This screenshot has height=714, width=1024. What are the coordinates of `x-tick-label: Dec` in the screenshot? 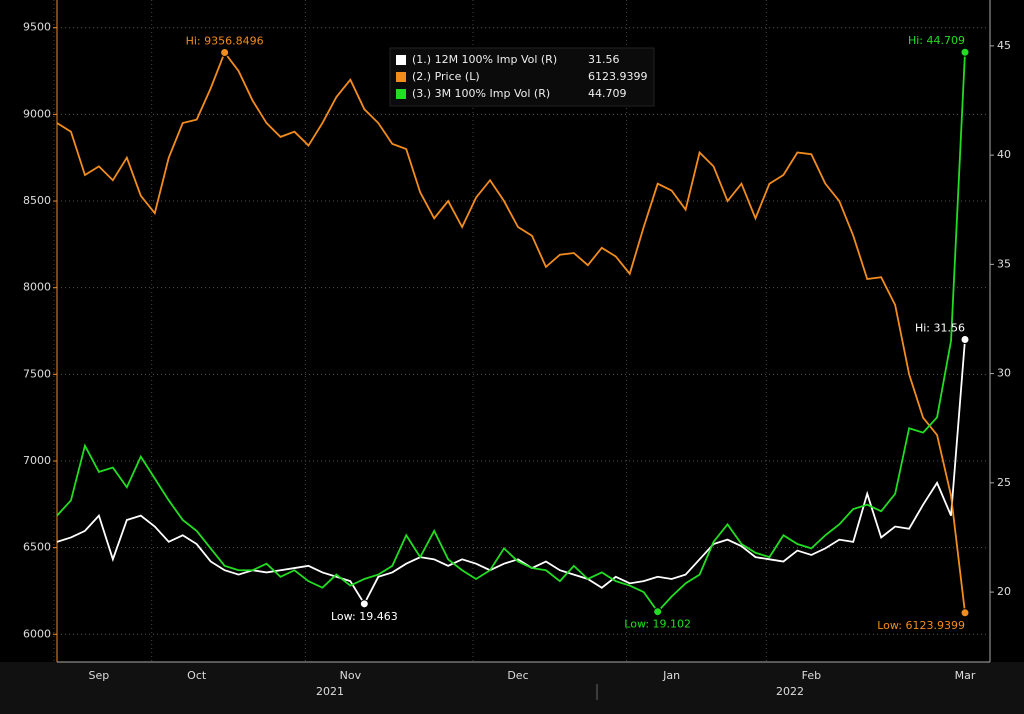 It's located at (517, 675).